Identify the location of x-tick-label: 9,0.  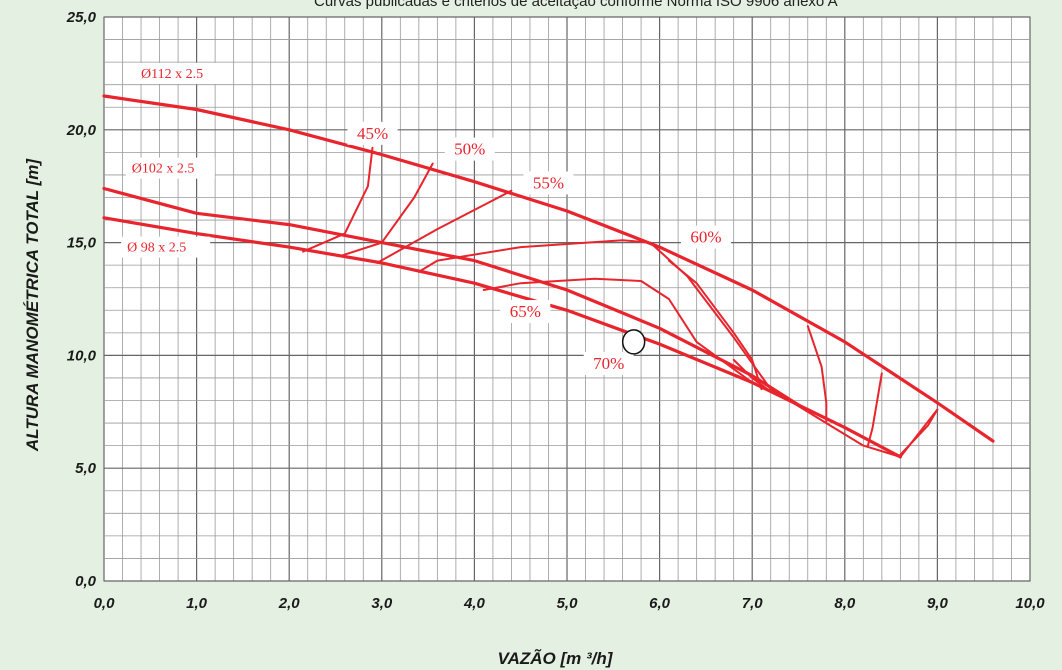
(938, 603).